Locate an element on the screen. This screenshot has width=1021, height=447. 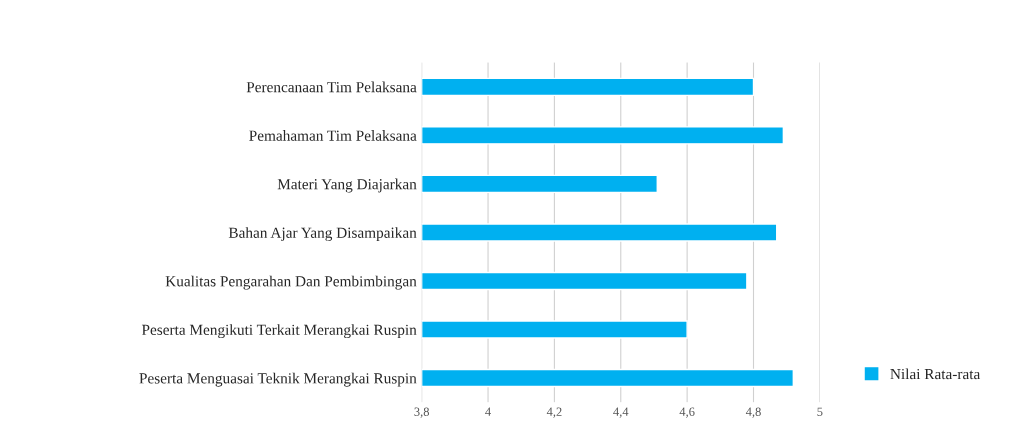
x-tick-label: 4,4 is located at coordinates (621, 412).